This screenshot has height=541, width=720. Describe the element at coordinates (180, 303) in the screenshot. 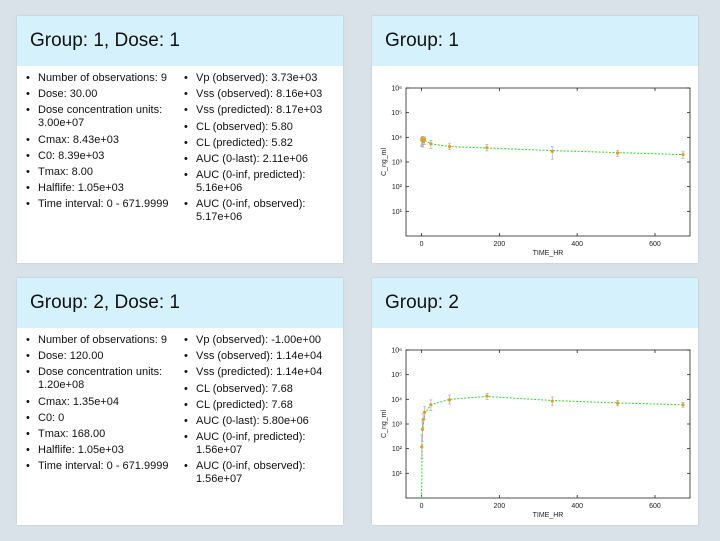

I see `stats-panel-title: Group: 2, Dose: 1` at that location.